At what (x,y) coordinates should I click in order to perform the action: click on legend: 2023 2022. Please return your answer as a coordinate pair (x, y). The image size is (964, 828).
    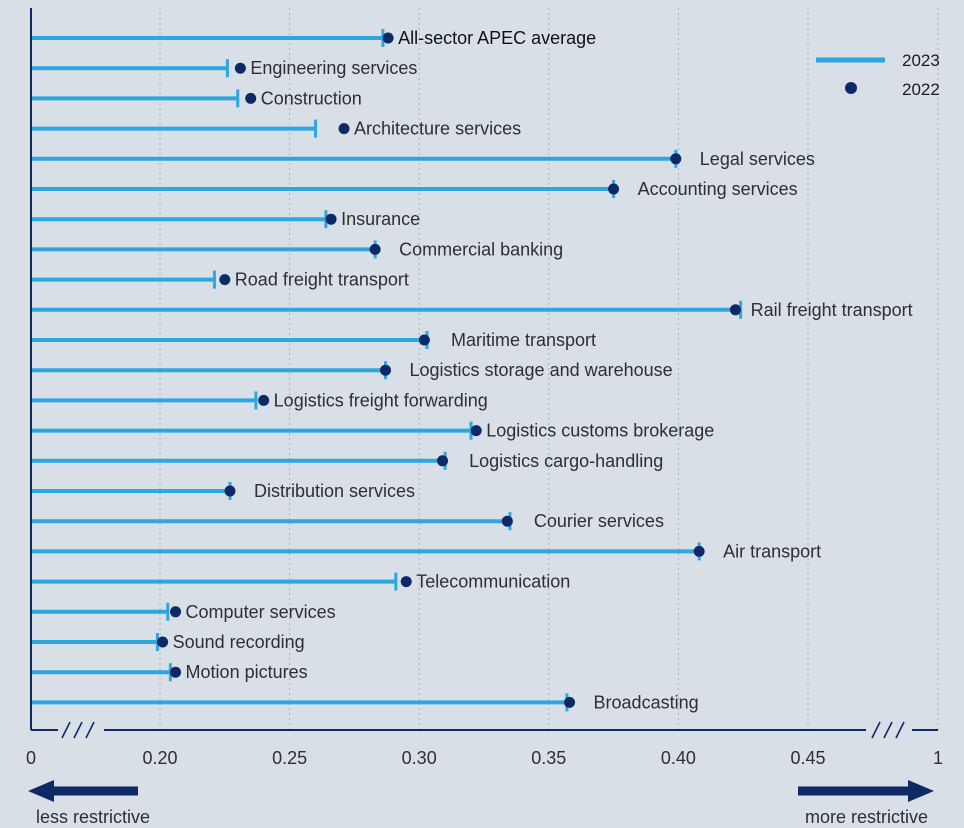
    Looking at the image, I should click on (878, 75).